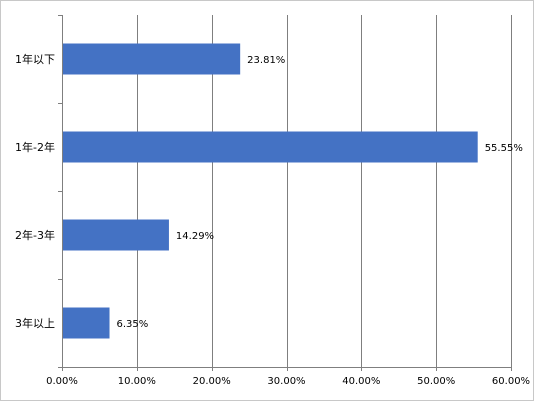  Describe the element at coordinates (35, 323) in the screenshot. I see `y-category-label: 3年以上` at that location.